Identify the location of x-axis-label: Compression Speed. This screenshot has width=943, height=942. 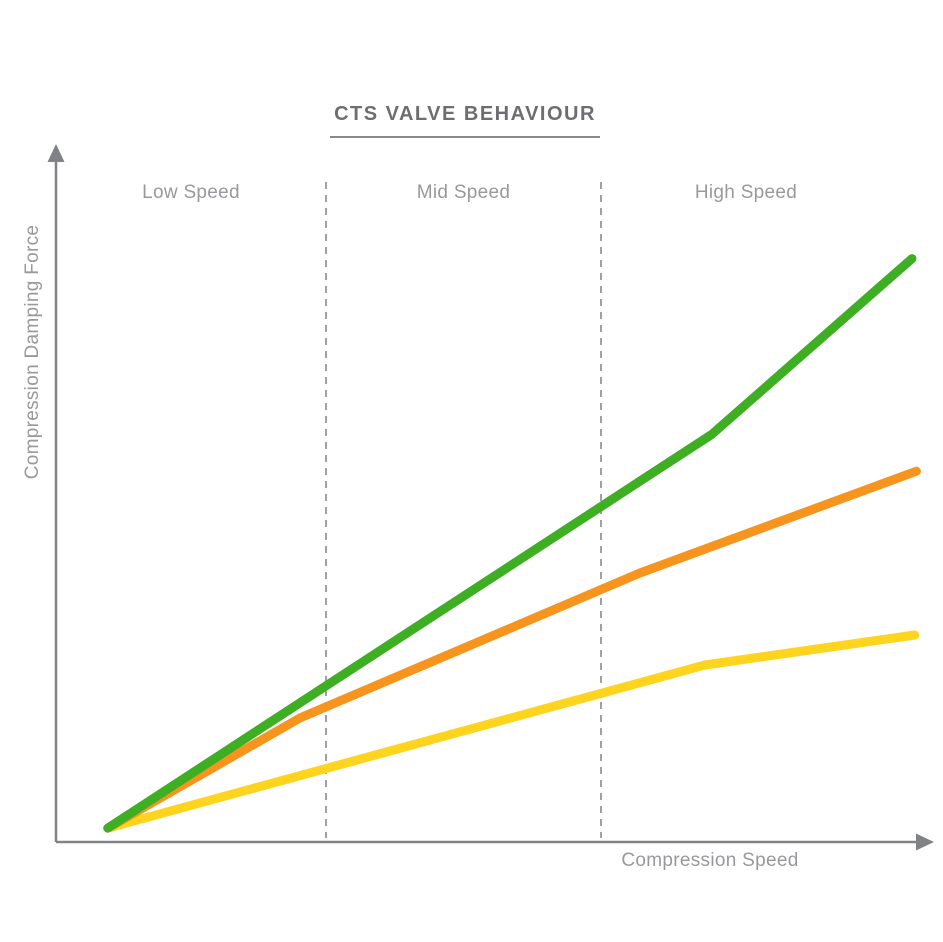
(710, 860).